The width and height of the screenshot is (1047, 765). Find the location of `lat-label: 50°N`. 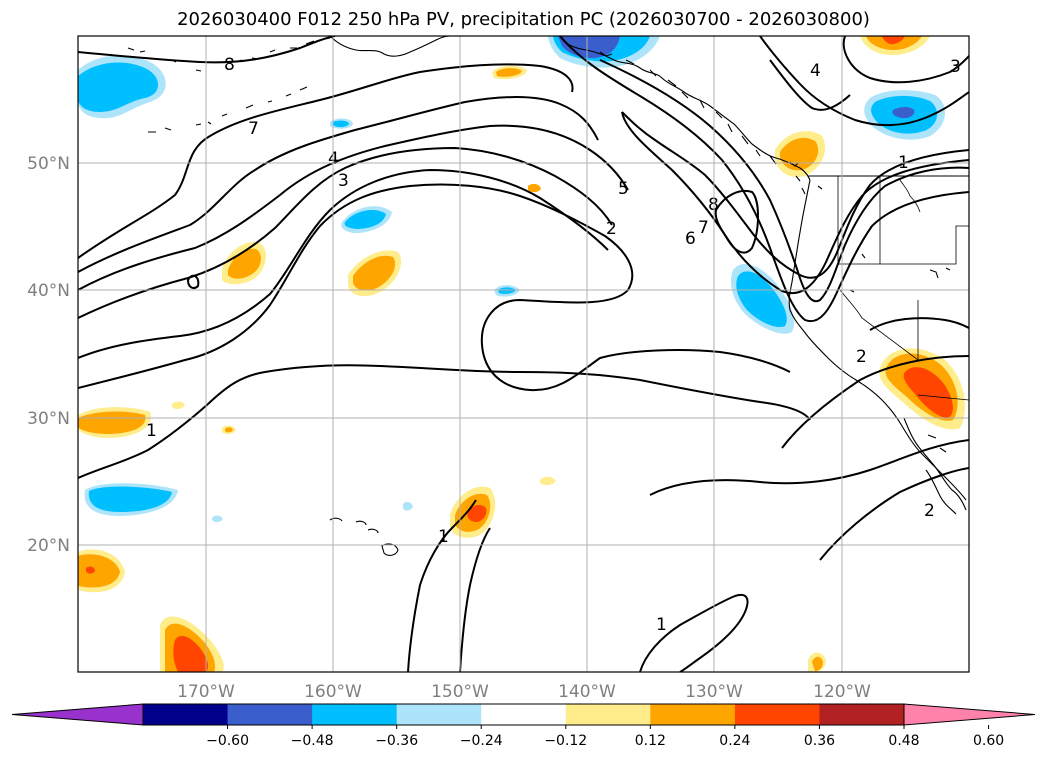

lat-label: 50°N is located at coordinates (48, 164).